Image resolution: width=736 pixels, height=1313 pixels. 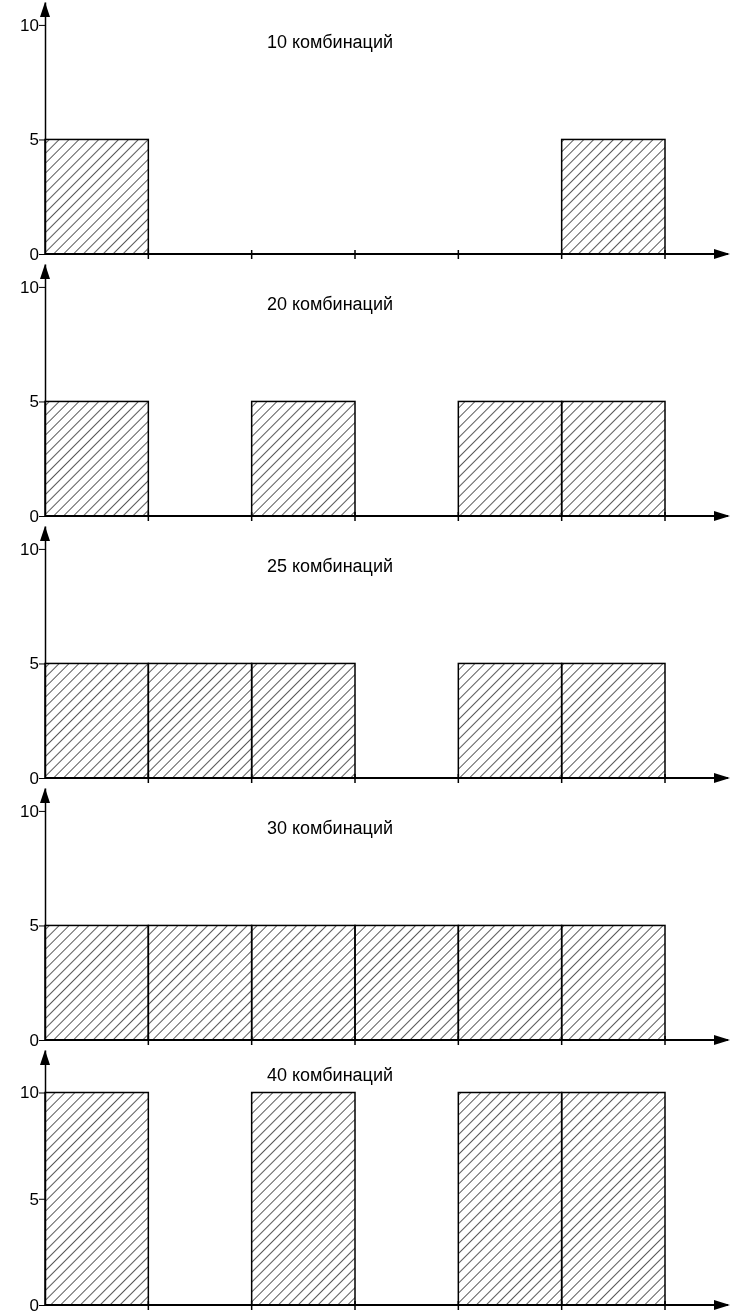 What do you see at coordinates (330, 304) in the screenshot?
I see `text: 20 комбинаций` at bounding box center [330, 304].